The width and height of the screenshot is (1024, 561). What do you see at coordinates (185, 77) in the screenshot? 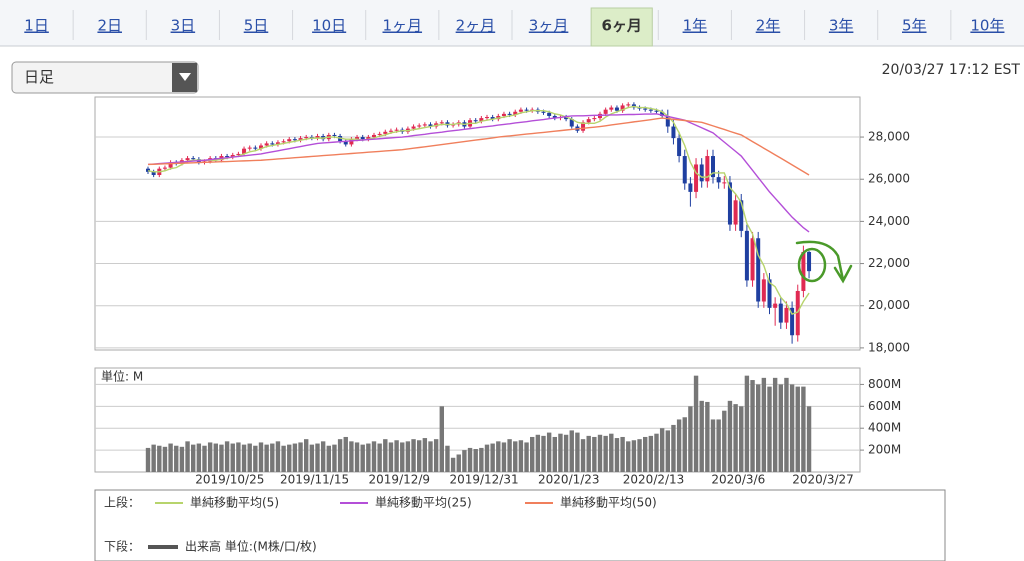
I see `dropdown-arrow` at bounding box center [185, 77].